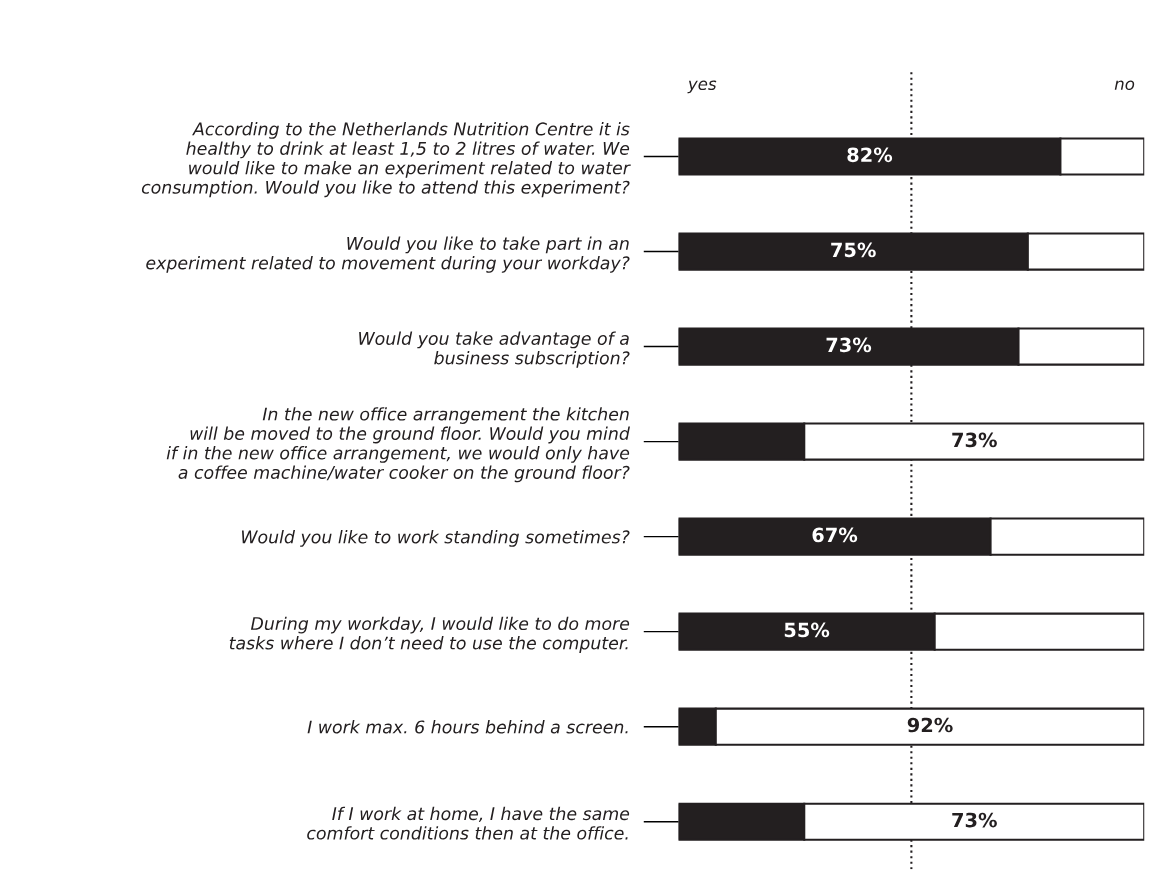 This screenshot has height=887, width=1150. Describe the element at coordinates (494, 349) in the screenshot. I see `y-tick-label: Would you take advantage of a business subscription?` at that location.